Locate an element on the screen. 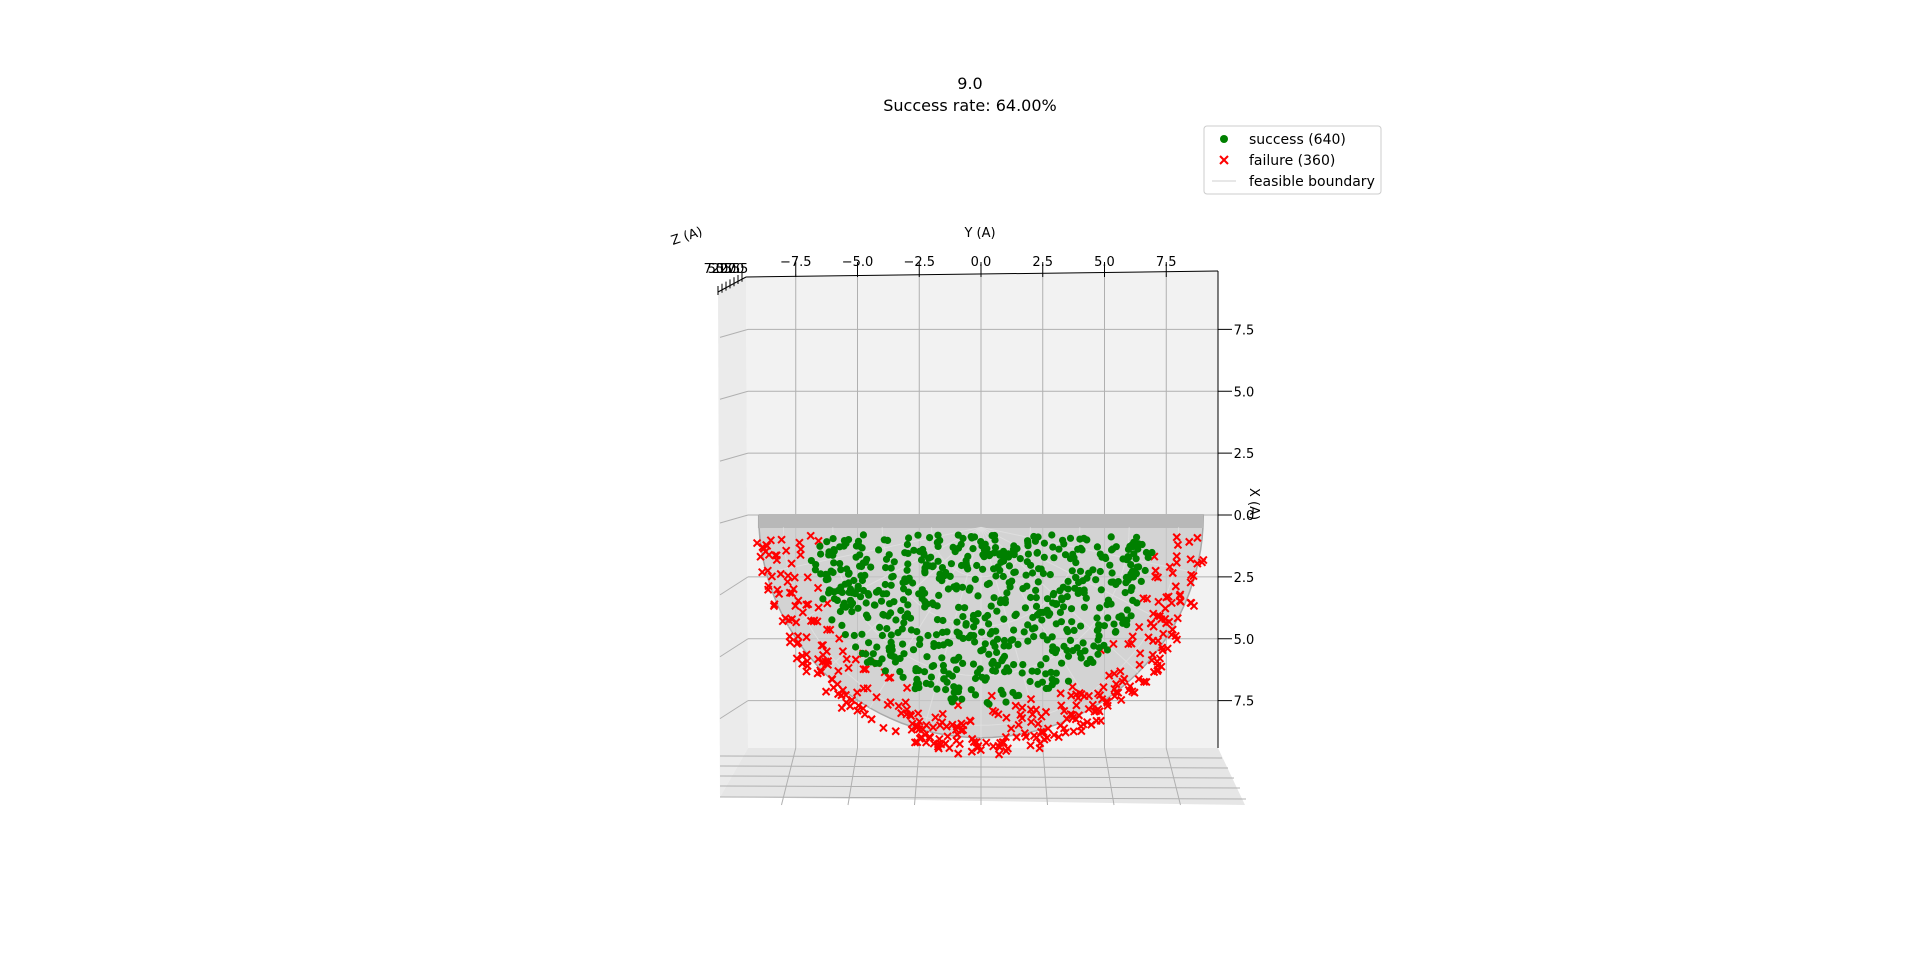 Image resolution: width=1920 pixels, height=975 pixels. x-tick-label: −5.0 is located at coordinates (858, 262).